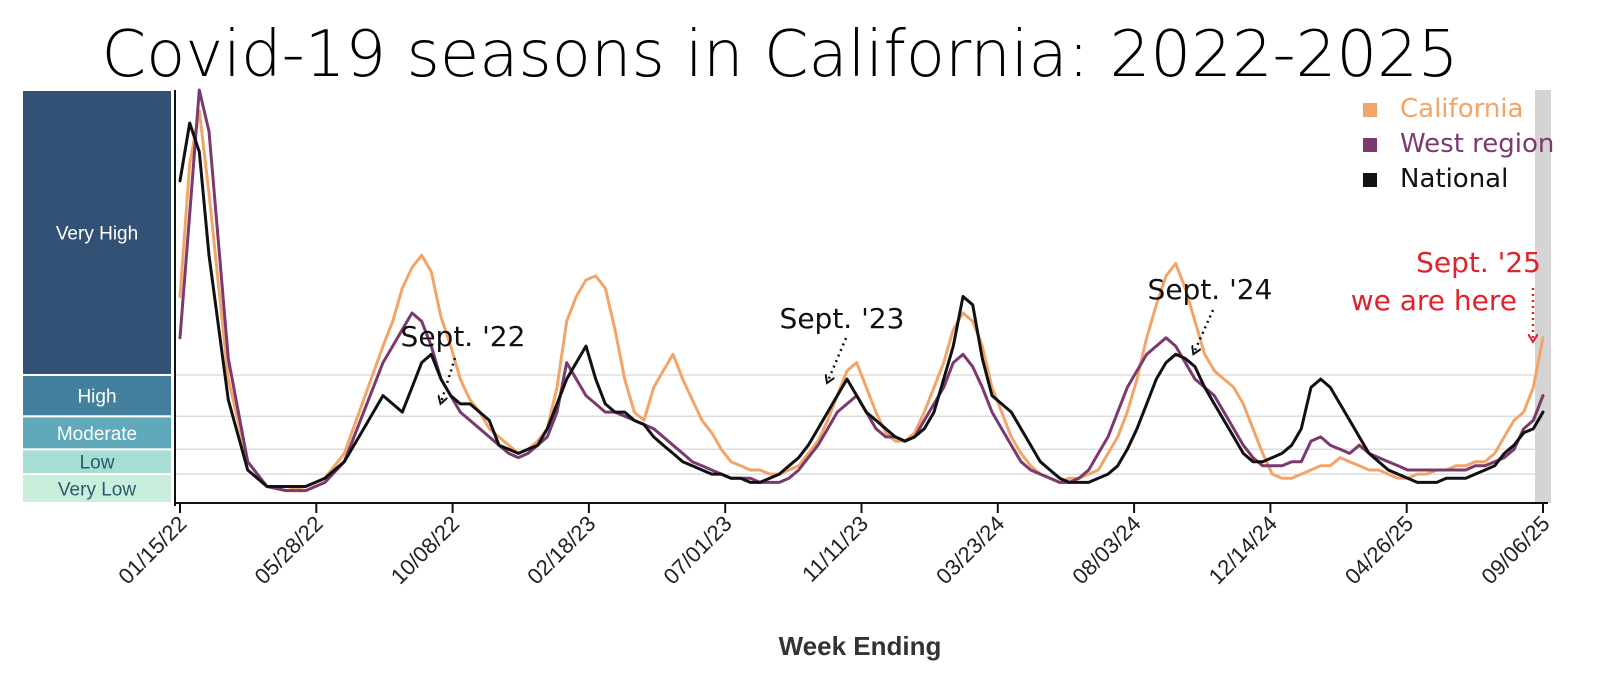 This screenshot has height=691, width=1600. What do you see at coordinates (1243, 550) in the screenshot?
I see `x-tick-label: 12/14/24` at bounding box center [1243, 550].